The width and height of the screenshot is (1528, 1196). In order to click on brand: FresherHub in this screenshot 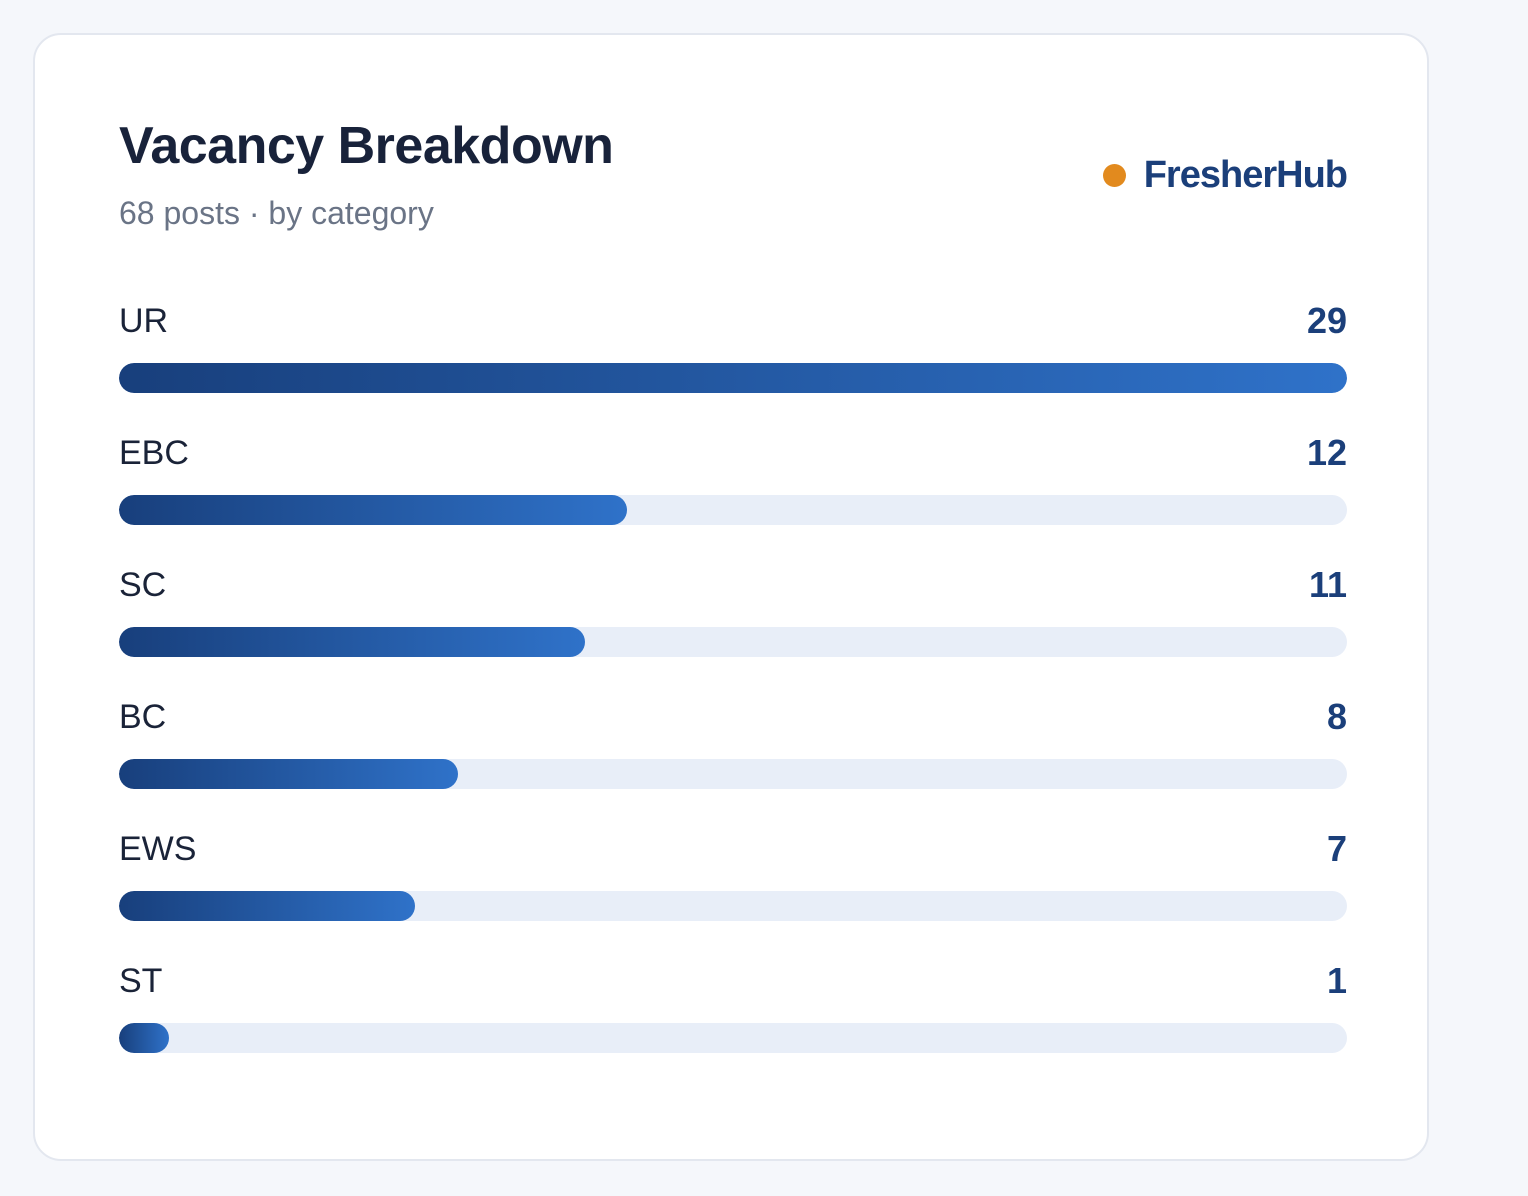, I will do `click(1225, 175)`.